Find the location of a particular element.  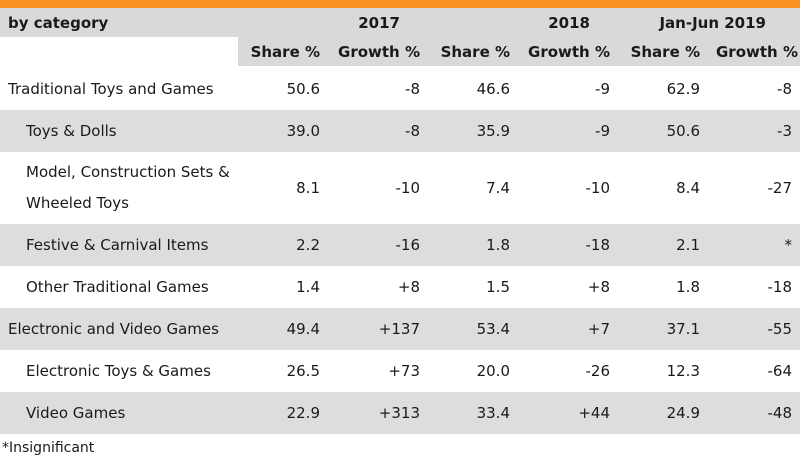

cell-share-2017: 50.6 is located at coordinates (283, 88).